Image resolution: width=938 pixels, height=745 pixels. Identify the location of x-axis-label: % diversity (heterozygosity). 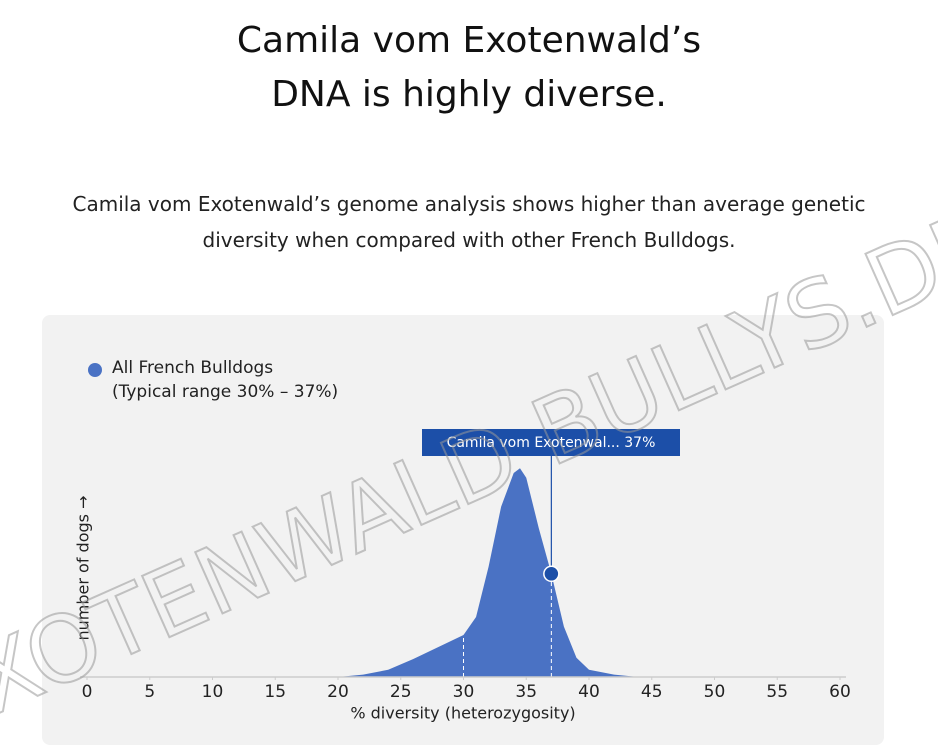
(462, 713).